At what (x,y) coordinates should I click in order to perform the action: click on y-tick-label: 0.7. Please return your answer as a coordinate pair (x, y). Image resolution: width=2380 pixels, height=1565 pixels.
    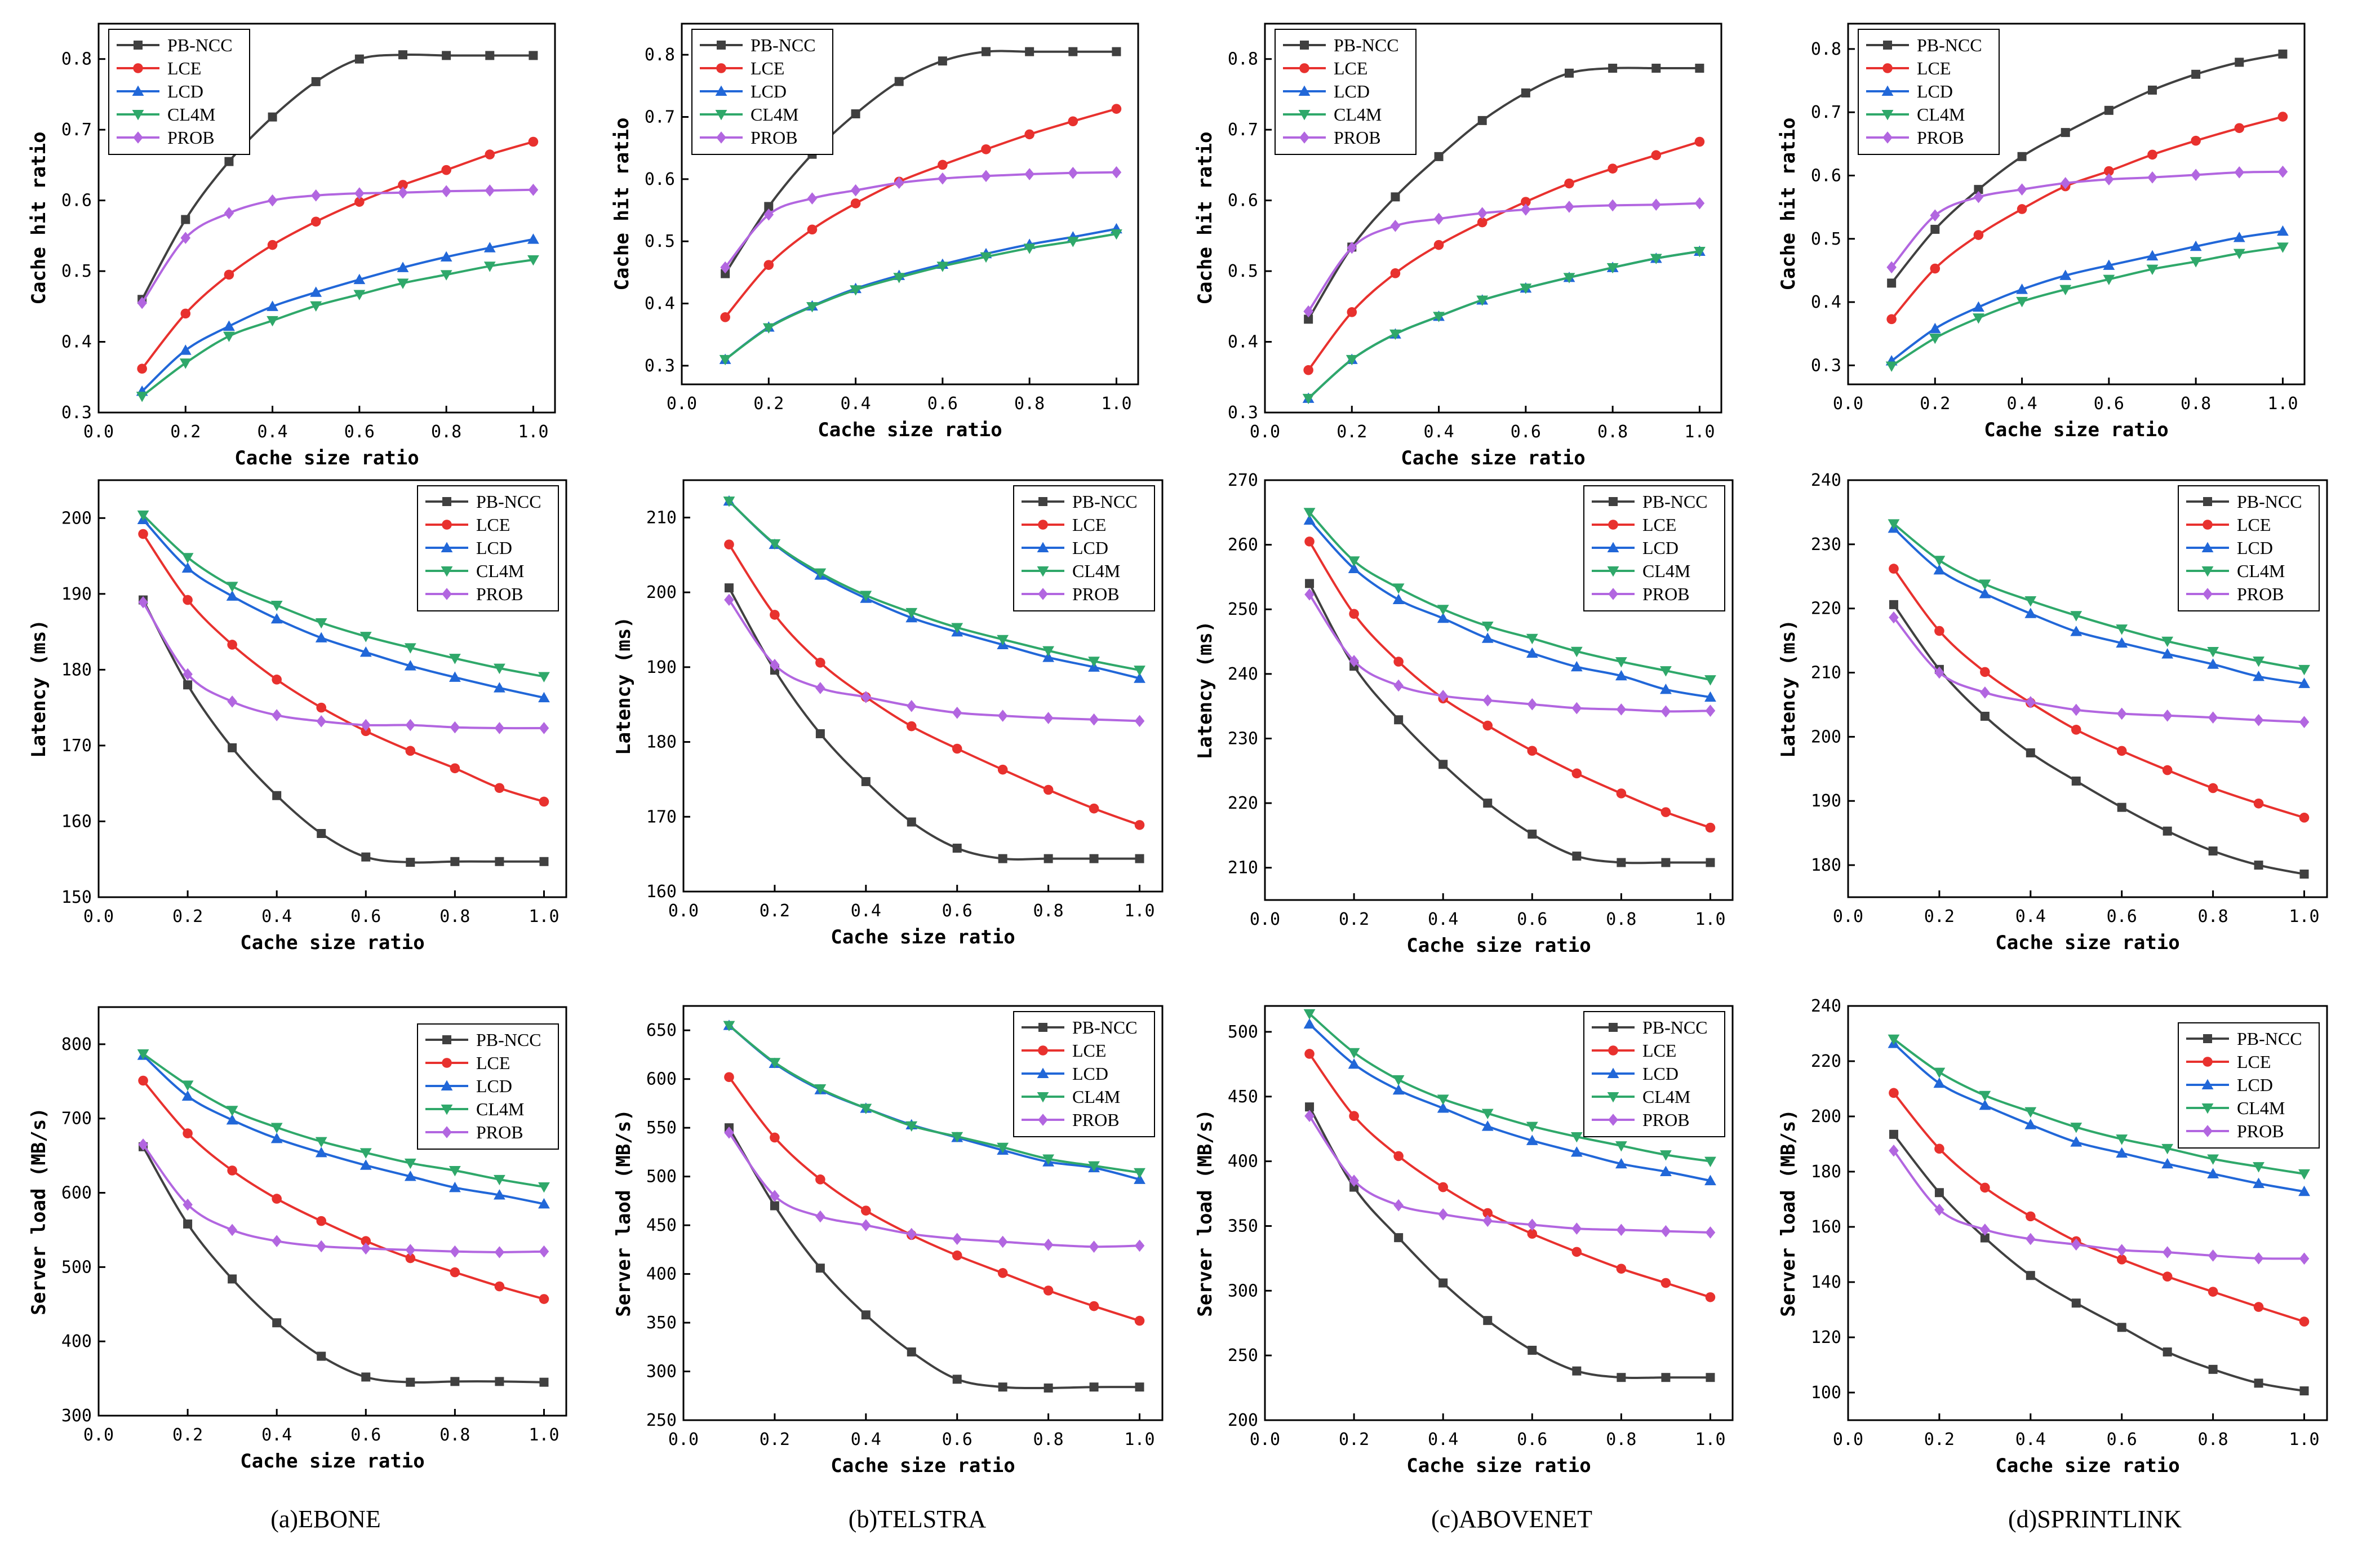
    Looking at the image, I should click on (1243, 130).